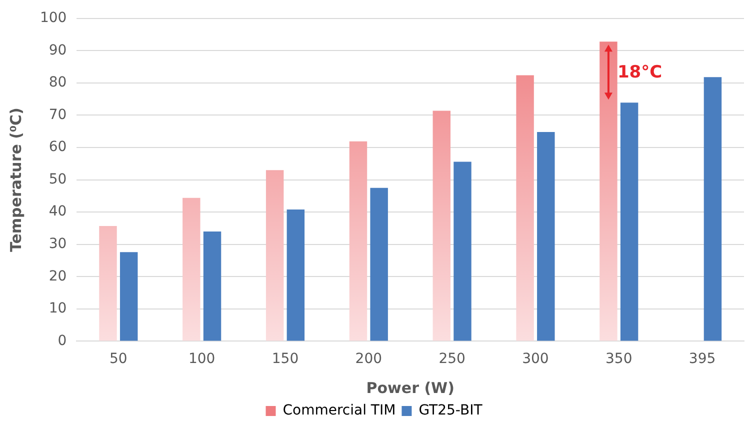  I want to click on y-tick-label: 10, so click(57, 308).